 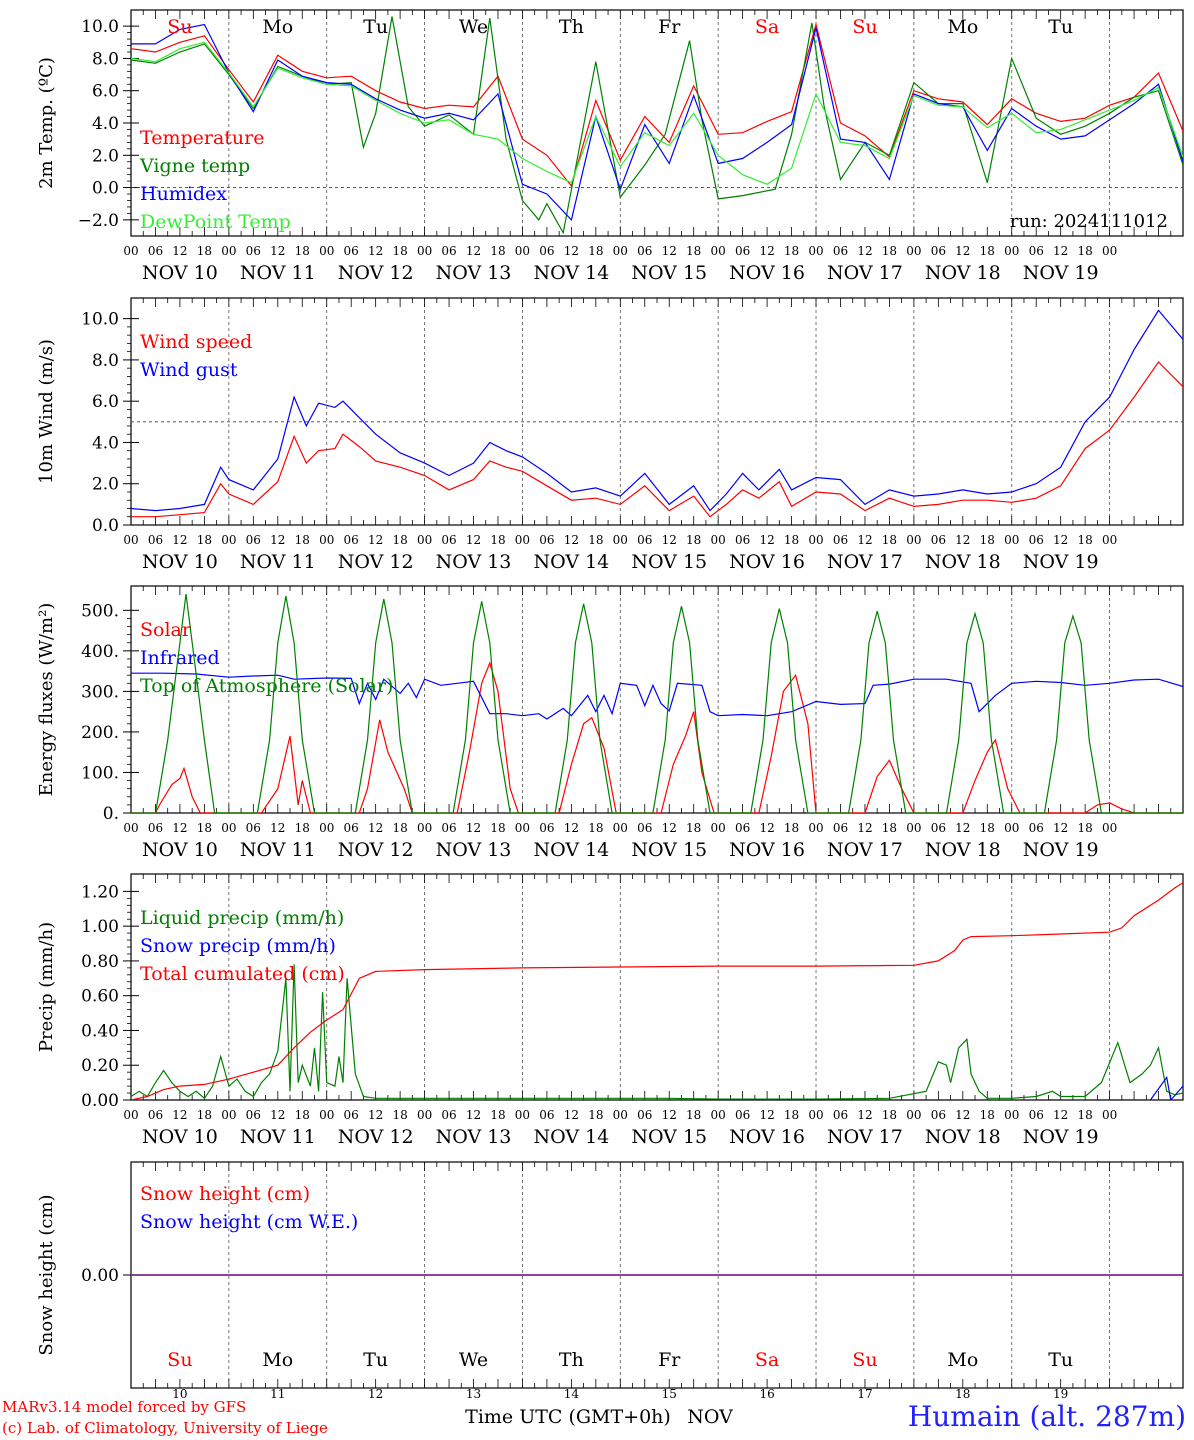 What do you see at coordinates (669, 850) in the screenshot?
I see `date-label: NOV 15` at bounding box center [669, 850].